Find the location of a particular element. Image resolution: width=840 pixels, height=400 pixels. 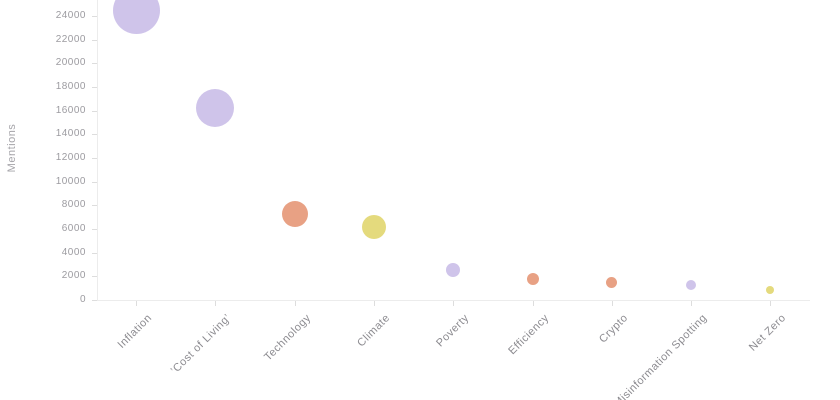

bubble-crypto is located at coordinates (612, 283).